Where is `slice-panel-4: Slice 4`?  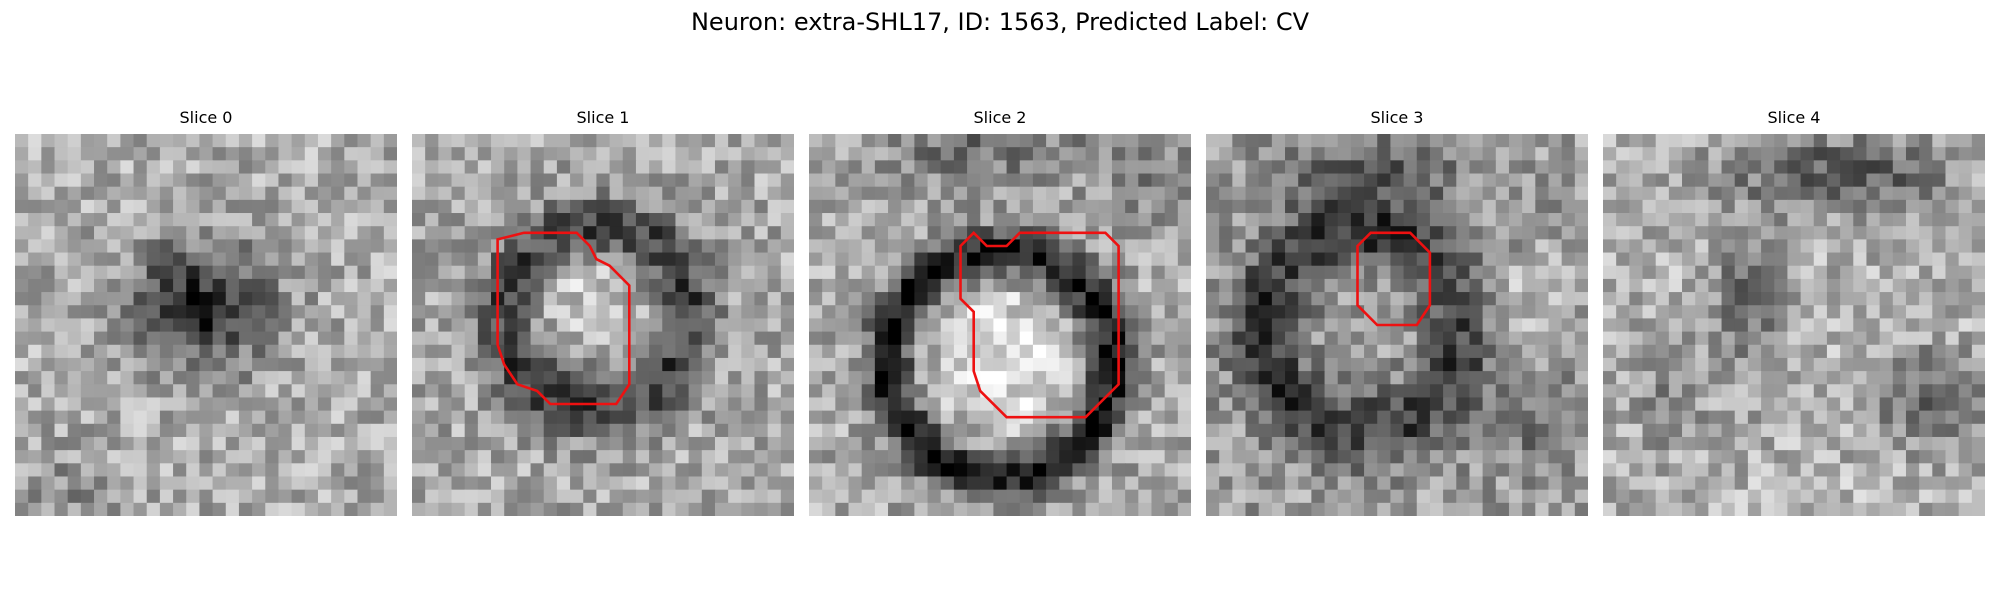
slice-panel-4: Slice 4 is located at coordinates (1794, 312).